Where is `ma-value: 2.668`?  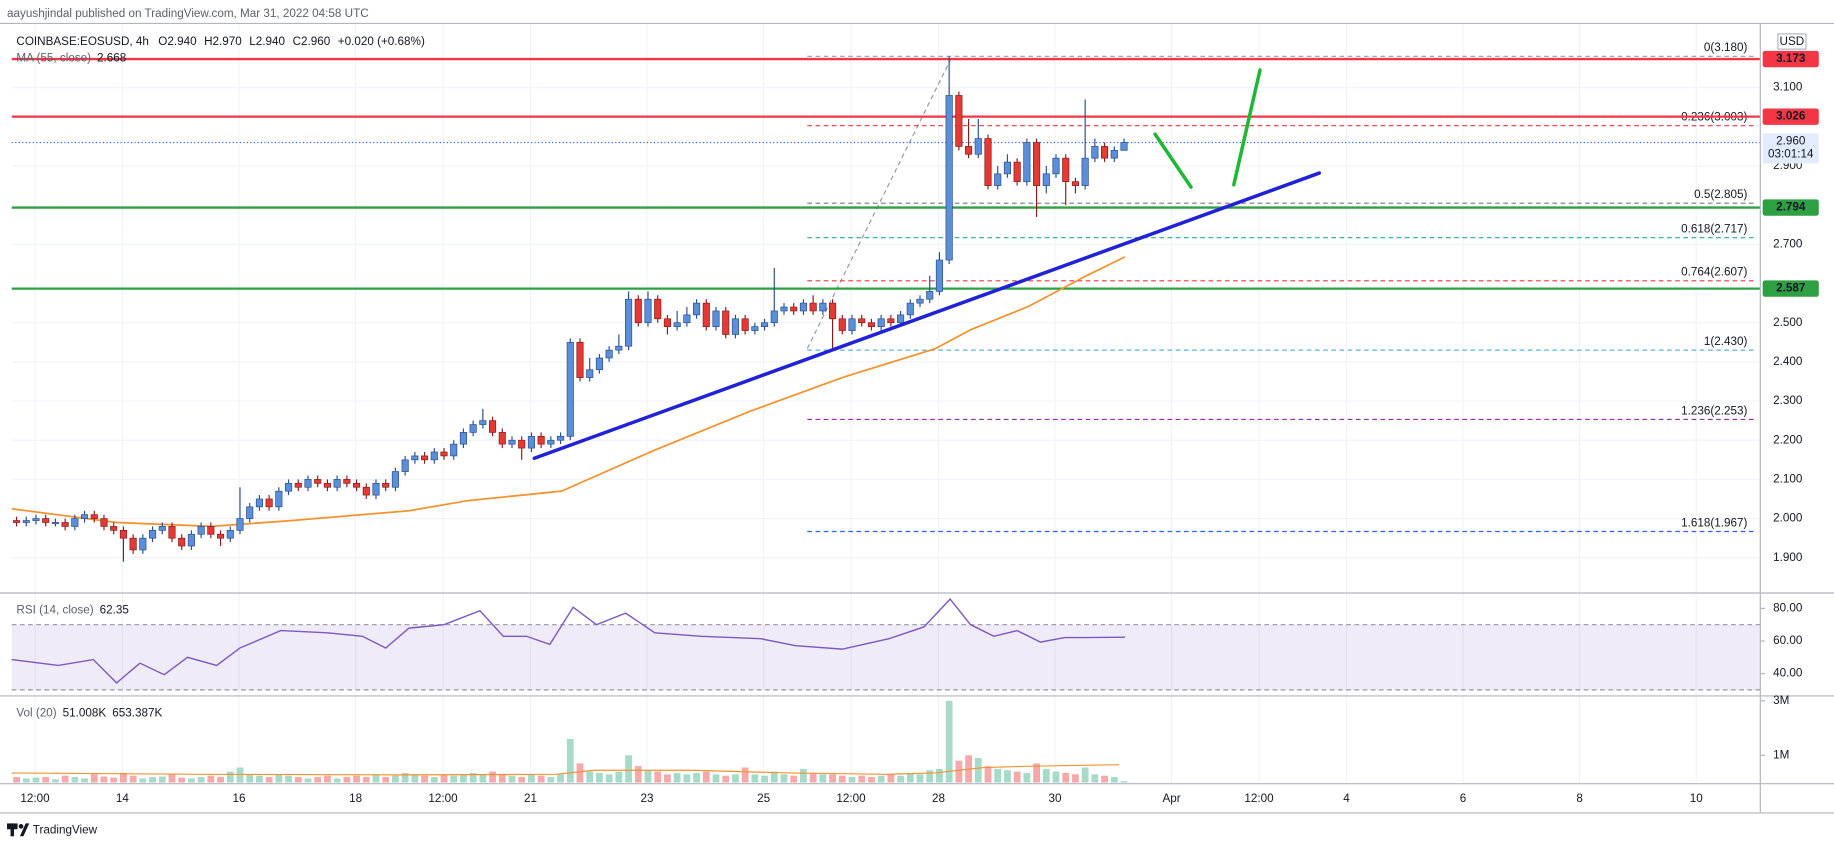
ma-value: 2.668 is located at coordinates (111, 58).